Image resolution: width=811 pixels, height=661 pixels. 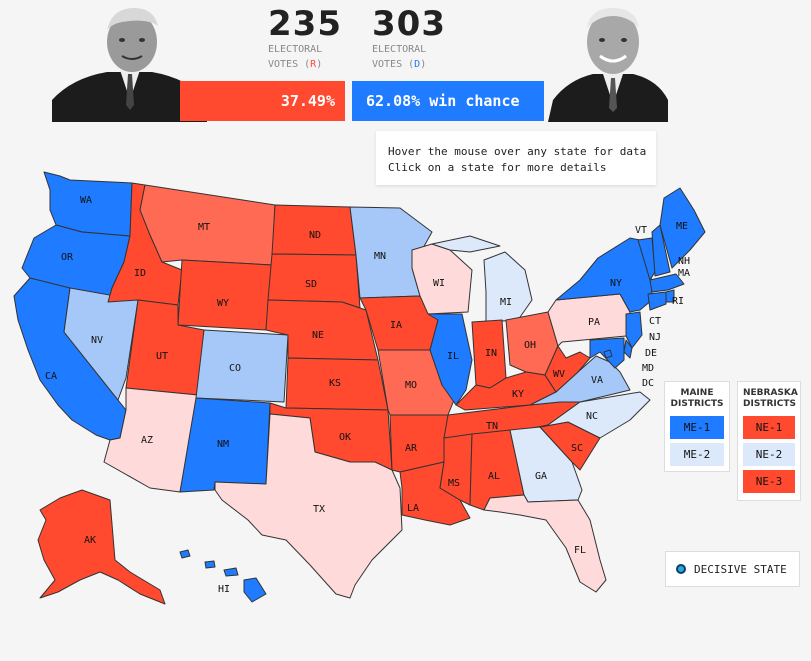 I want to click on state-label-SC: SC, so click(x=577, y=448).